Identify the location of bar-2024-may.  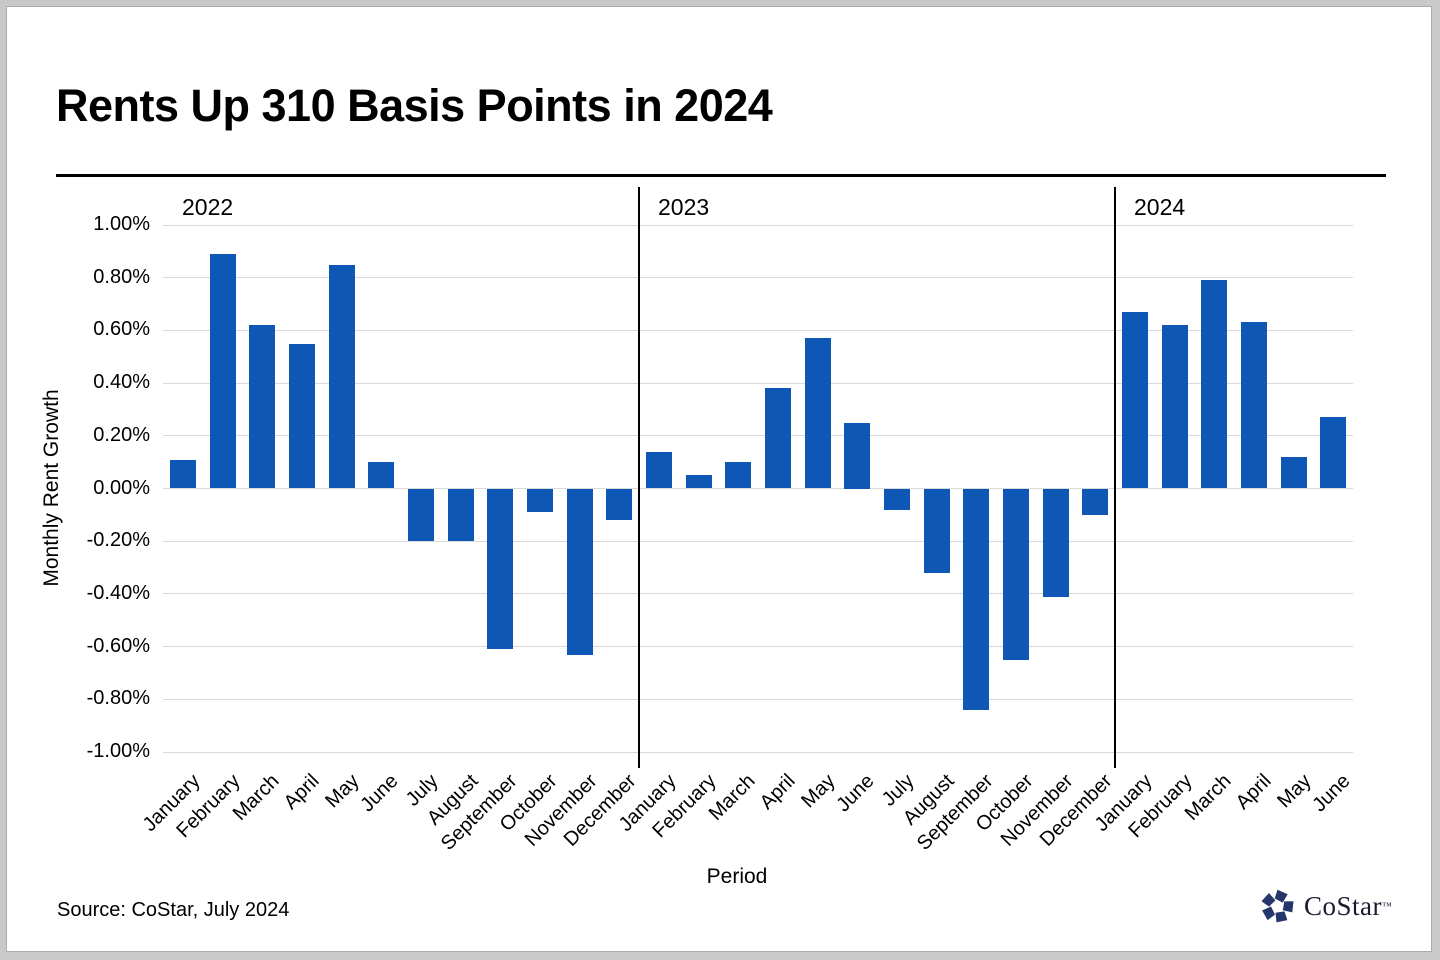
(1293, 472).